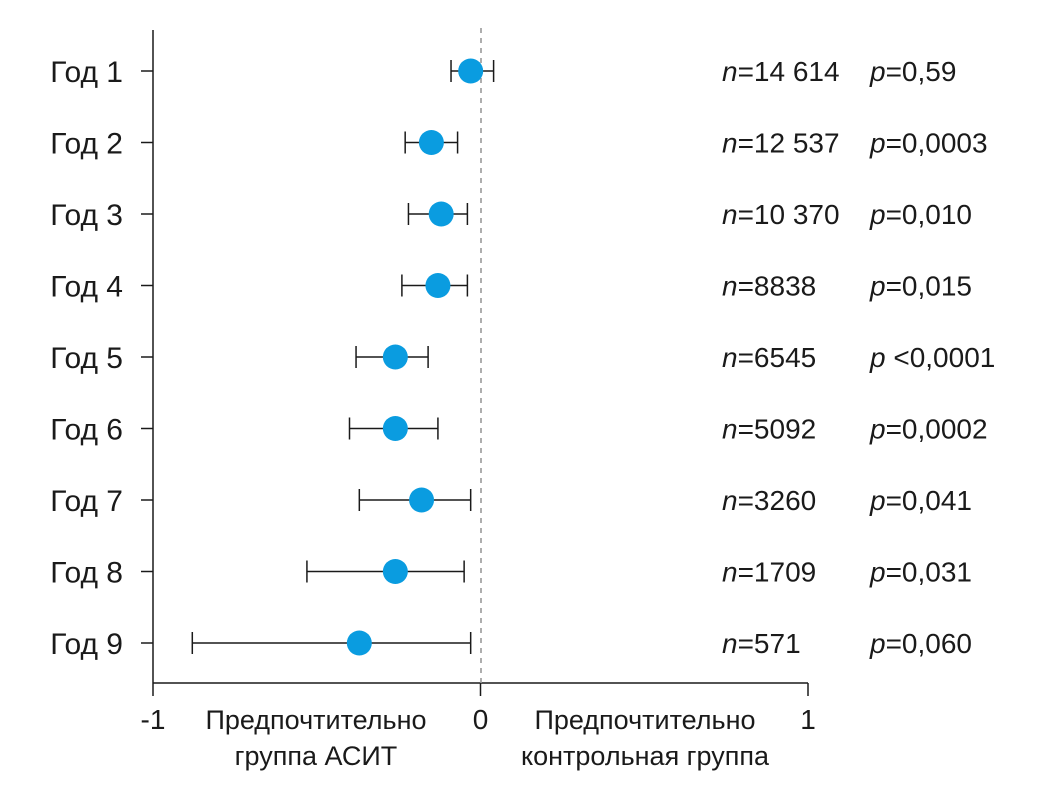 The width and height of the screenshot is (1050, 786). Describe the element at coordinates (789, 71) in the screenshot. I see `n-value: =14 614` at that location.